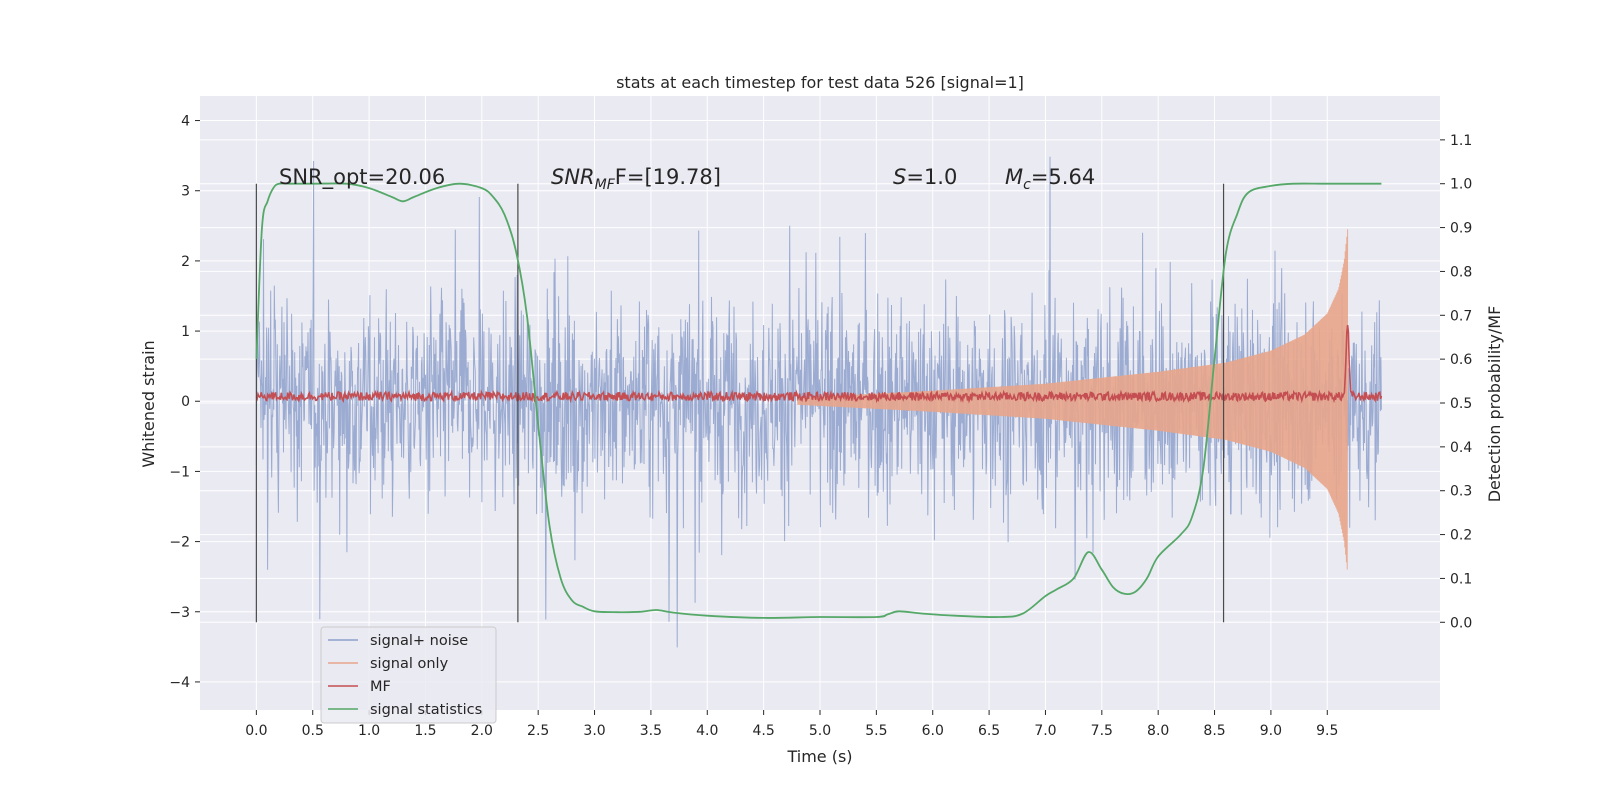 The width and height of the screenshot is (1600, 800). What do you see at coordinates (1494, 404) in the screenshot?
I see `y-axis-right-label: Detection probability/MF` at bounding box center [1494, 404].